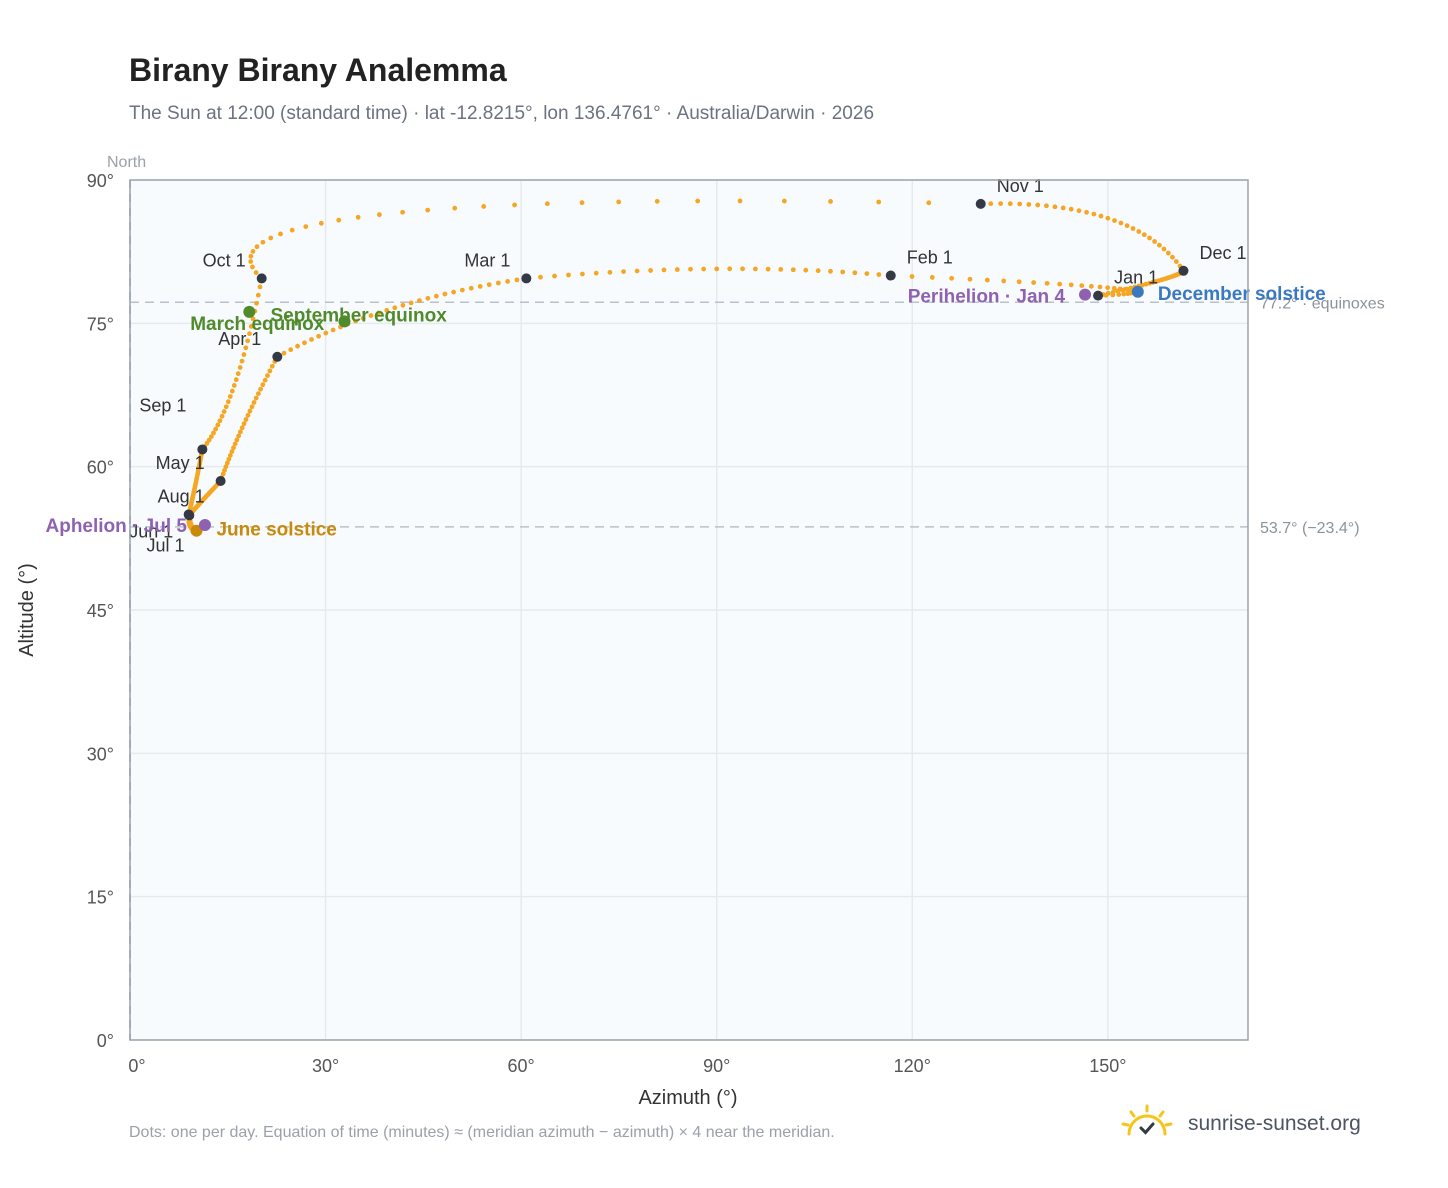 This screenshot has height=1188, width=1448. I want to click on month-label: Aug 1, so click(181, 496).